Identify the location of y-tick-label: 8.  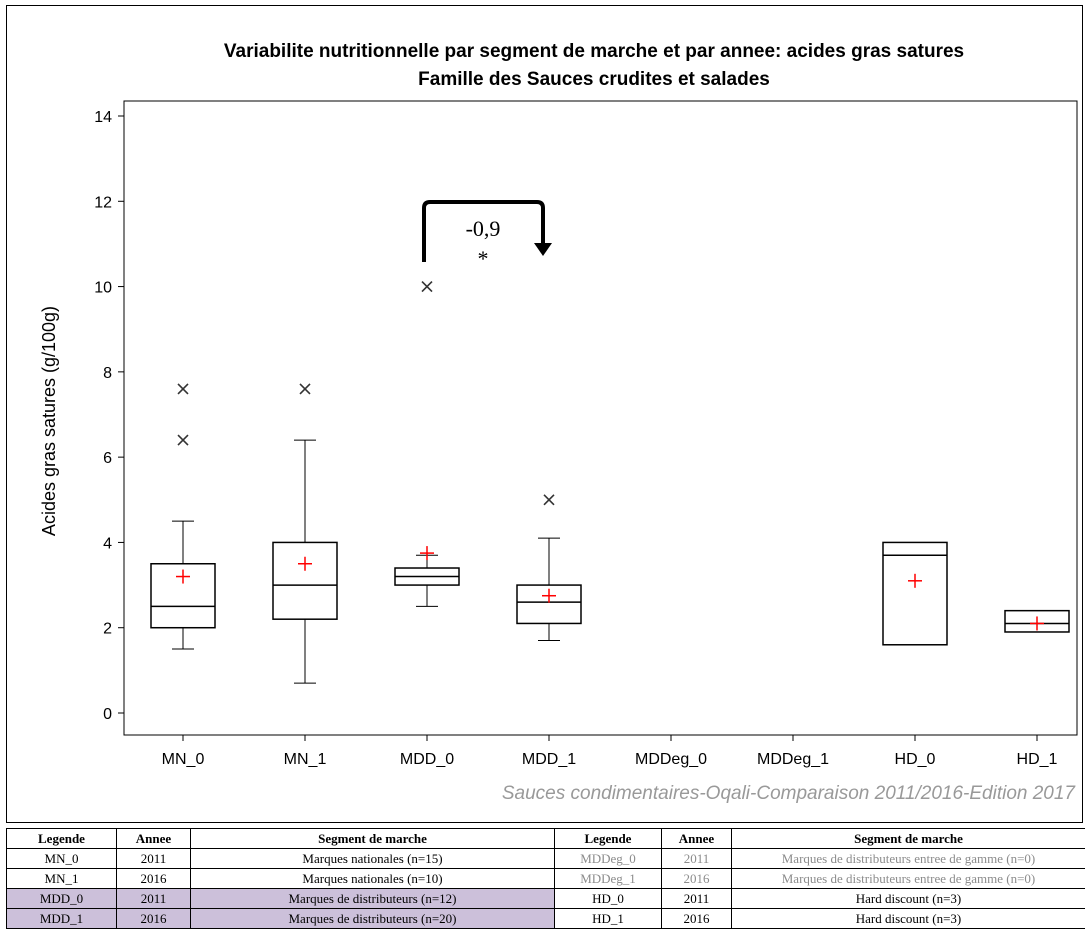
(107, 373).